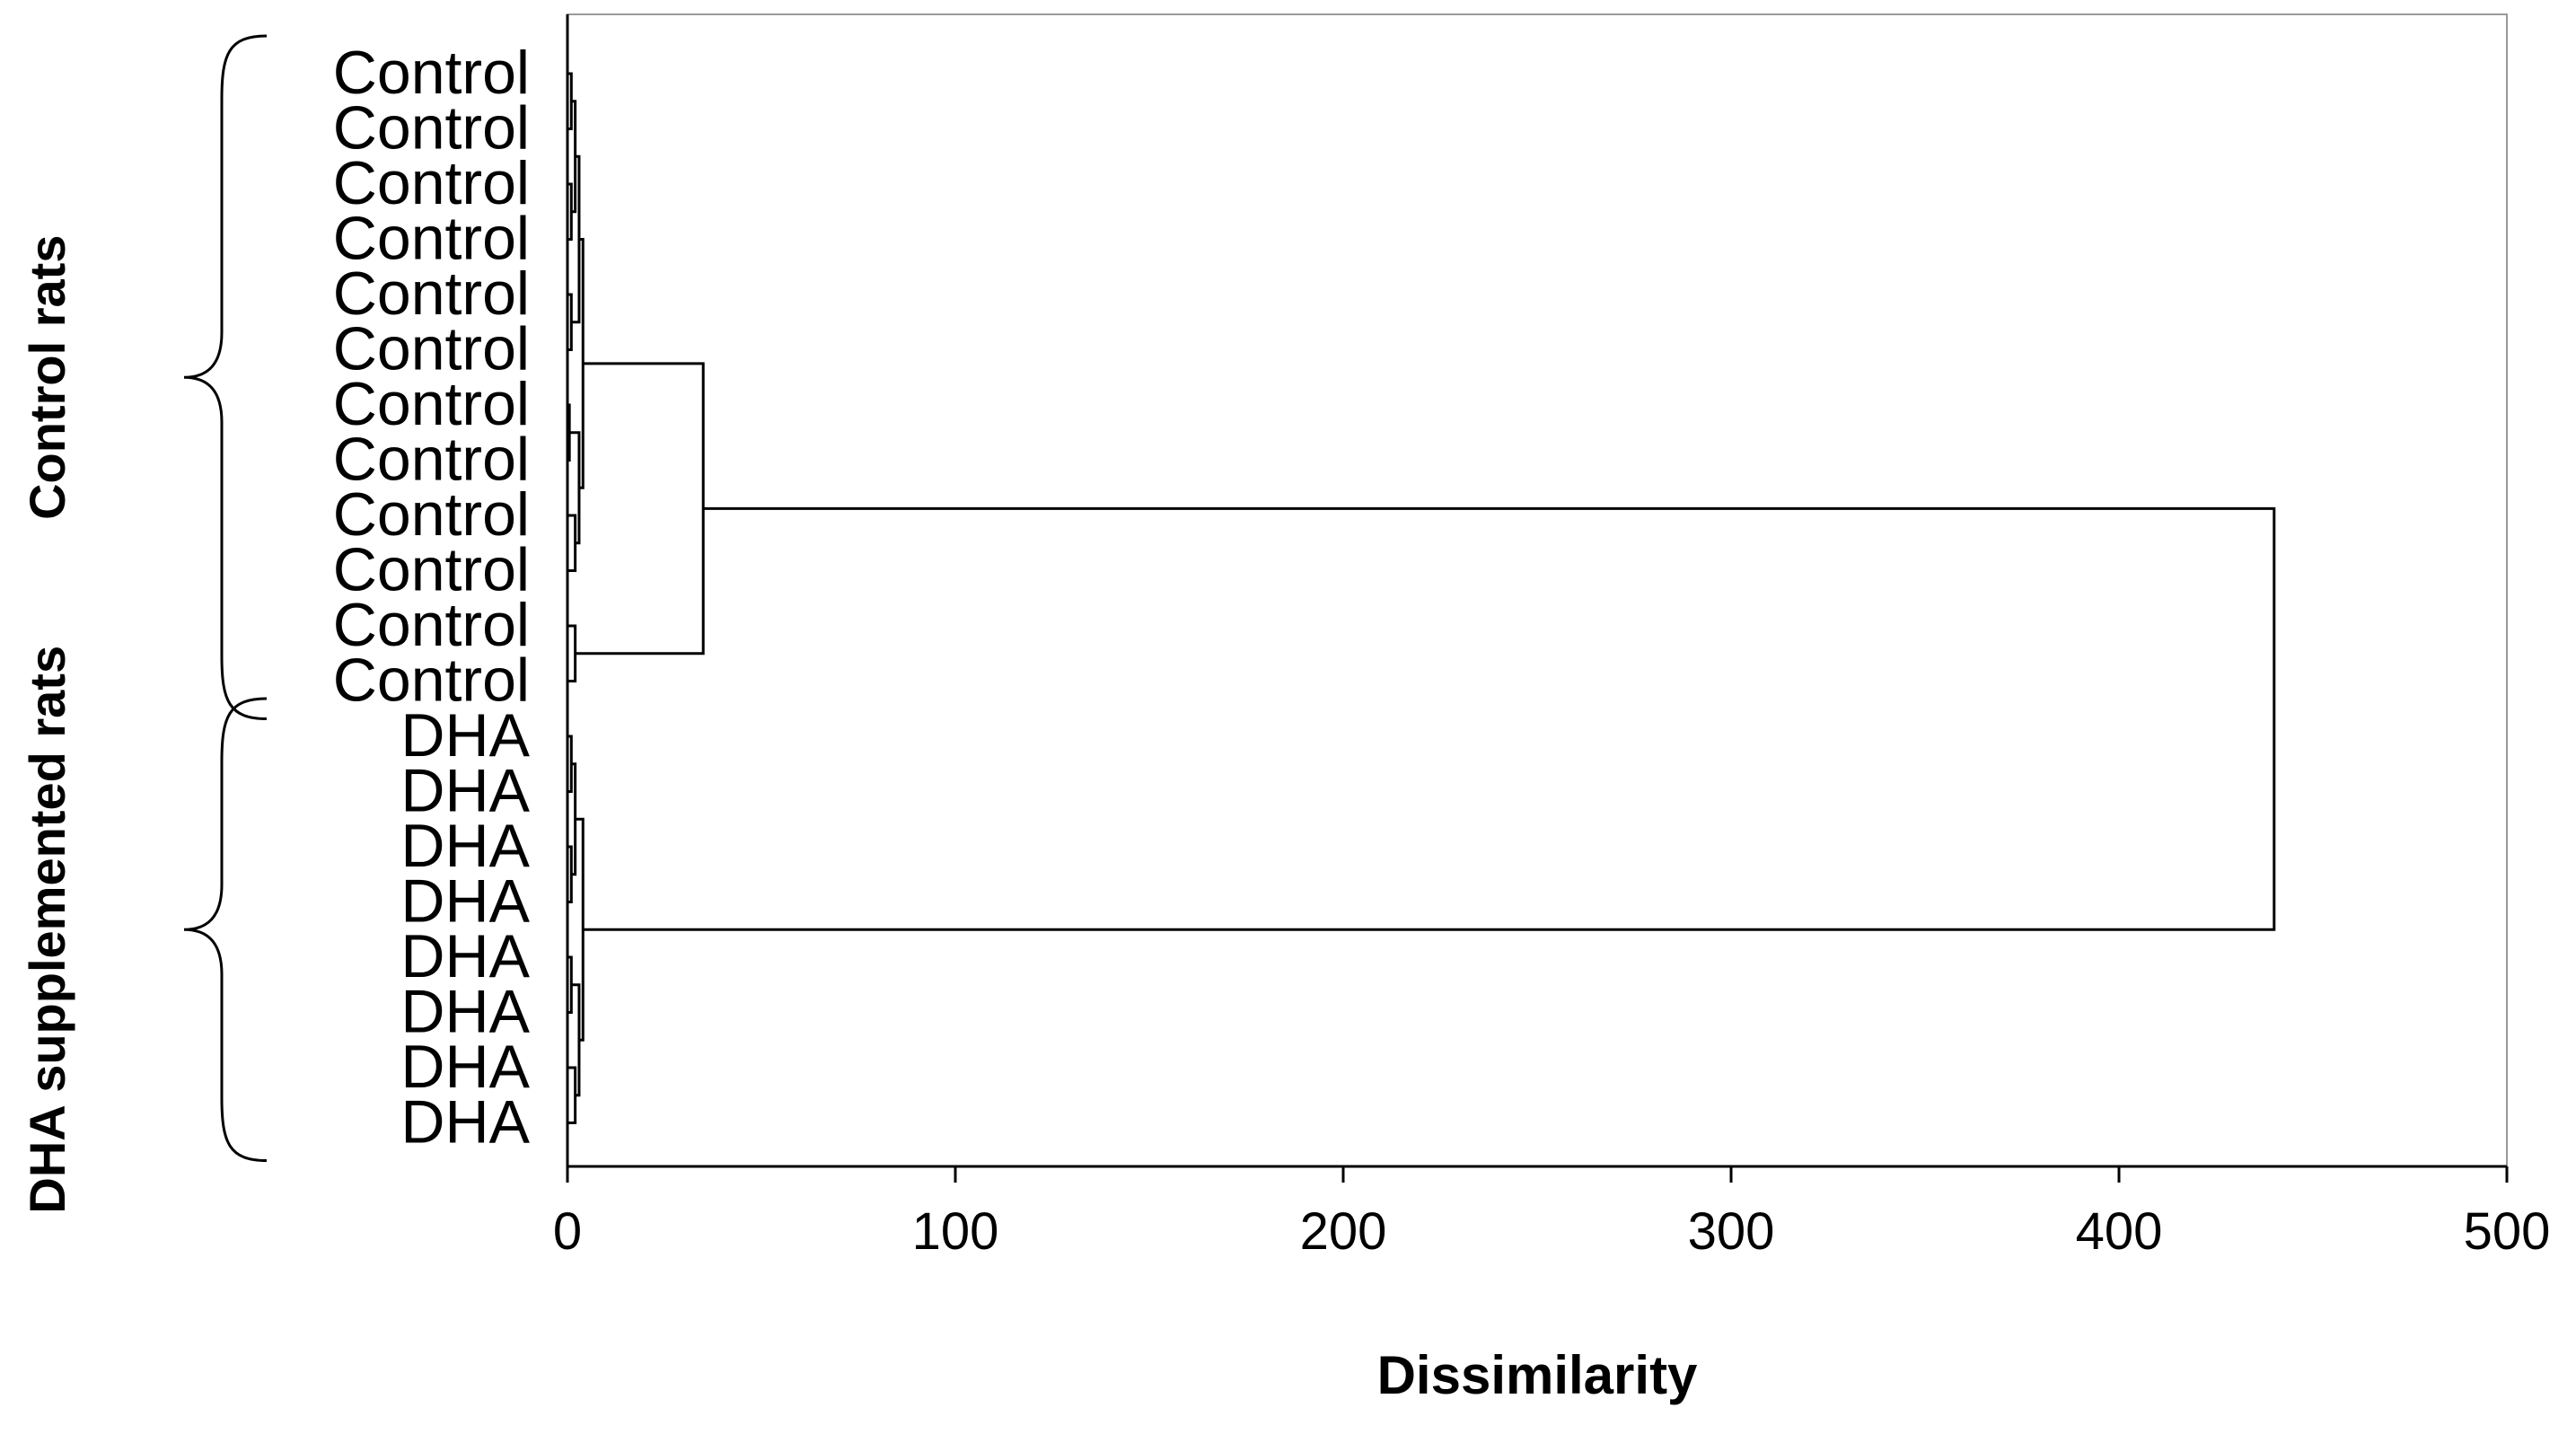  I want to click on x-tick-label: 400, so click(2119, 1231).